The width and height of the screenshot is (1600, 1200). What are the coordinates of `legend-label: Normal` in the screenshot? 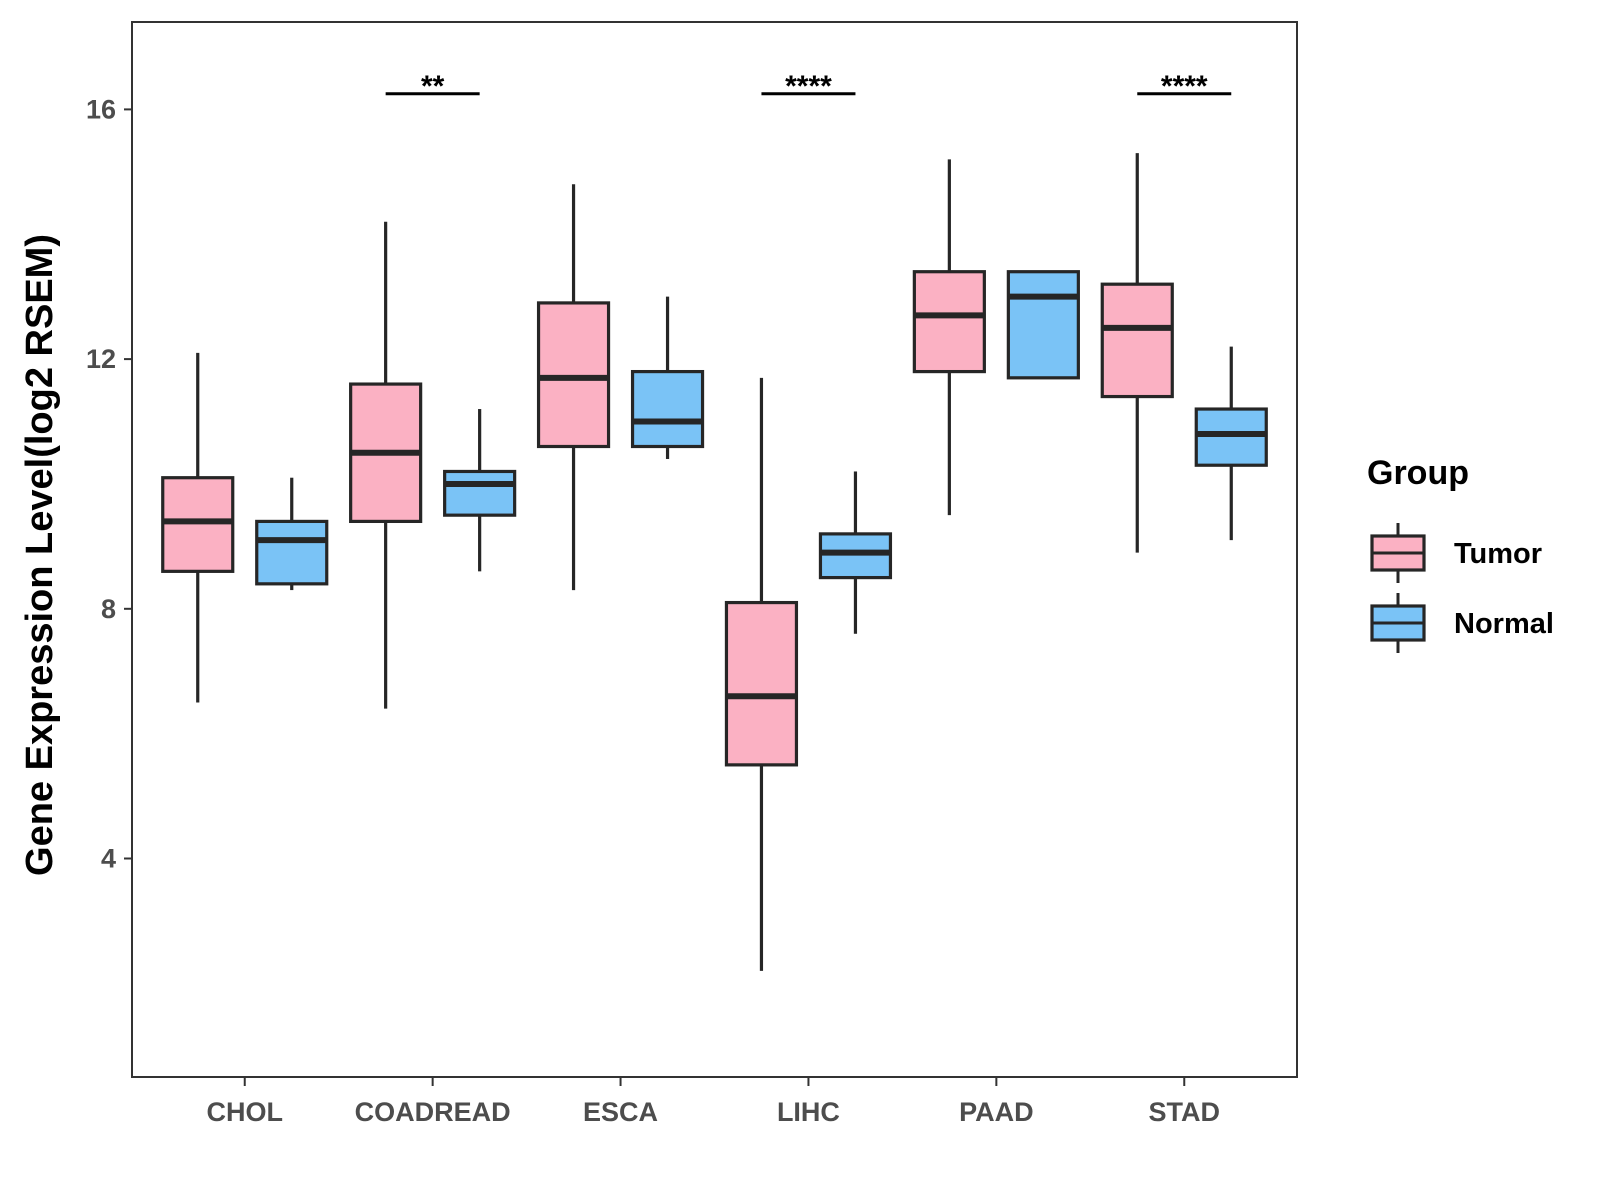 It's located at (1504, 624).